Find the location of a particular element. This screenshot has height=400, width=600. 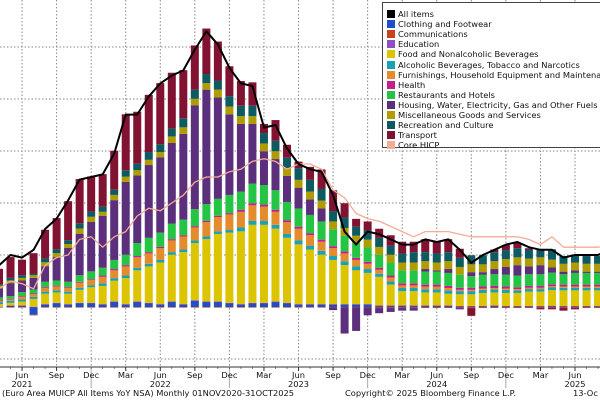

legend-item: Core HICP2.4 is located at coordinates (493, 145).